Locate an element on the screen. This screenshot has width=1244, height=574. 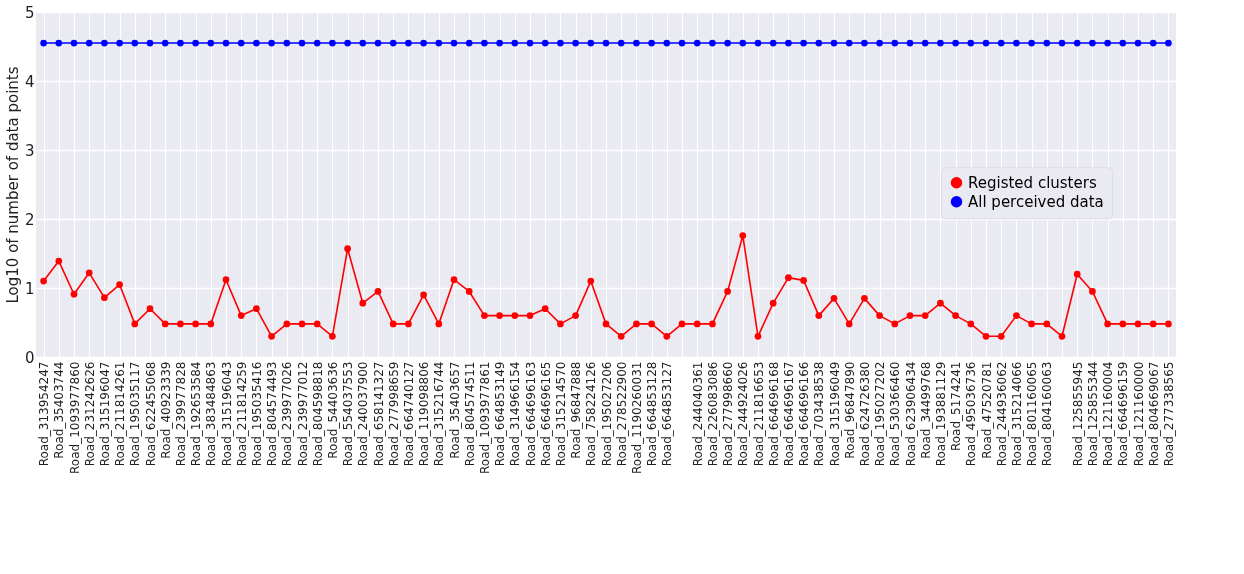
x-tick-label: Road_313954247 is located at coordinates (44, 414).